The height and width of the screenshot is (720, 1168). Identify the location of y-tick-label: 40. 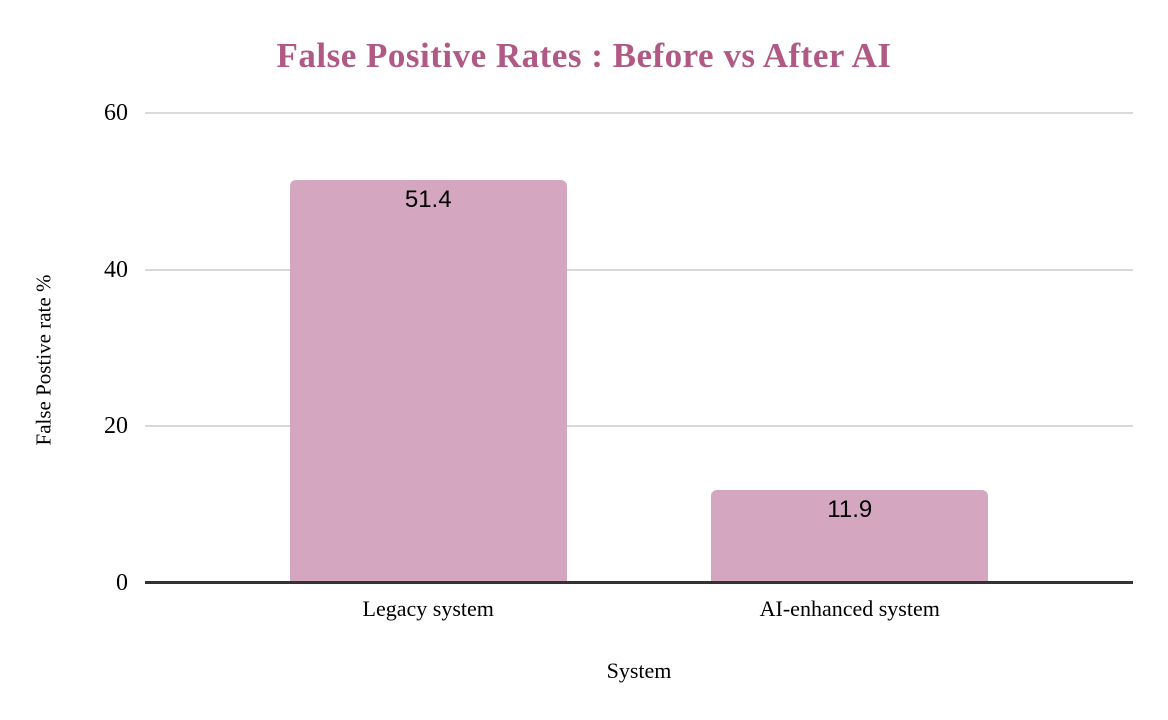
(116, 269).